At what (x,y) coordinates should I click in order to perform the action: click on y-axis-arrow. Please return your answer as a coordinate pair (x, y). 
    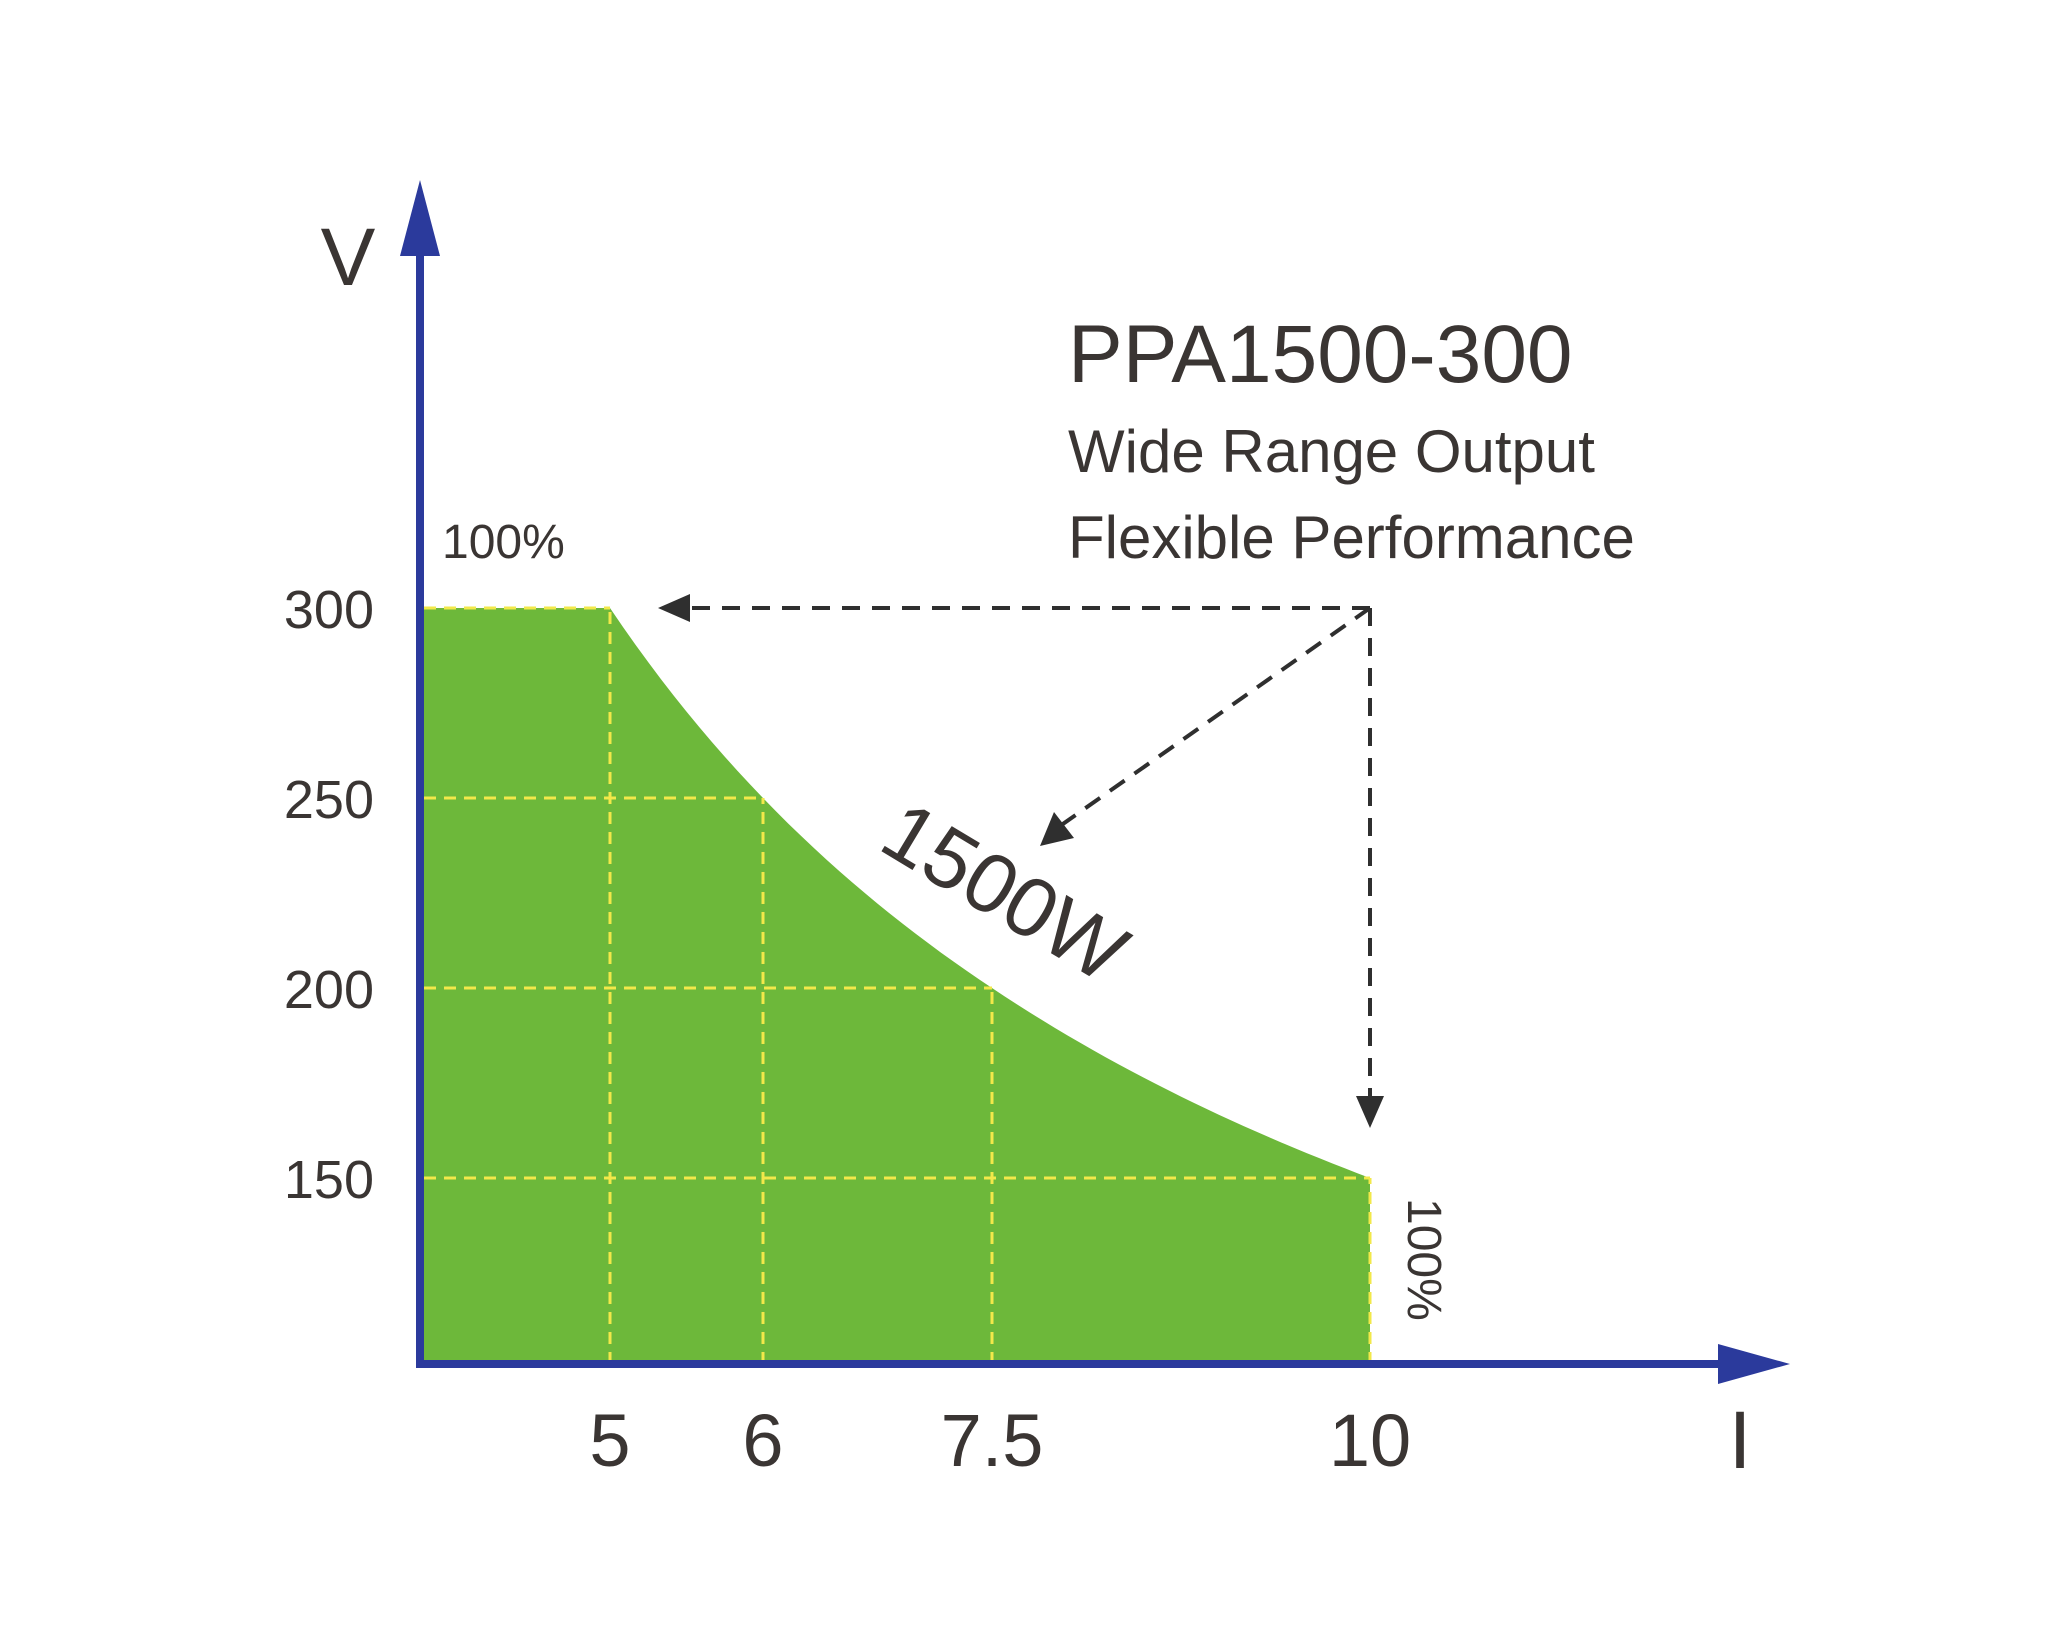
    Looking at the image, I should click on (420, 218).